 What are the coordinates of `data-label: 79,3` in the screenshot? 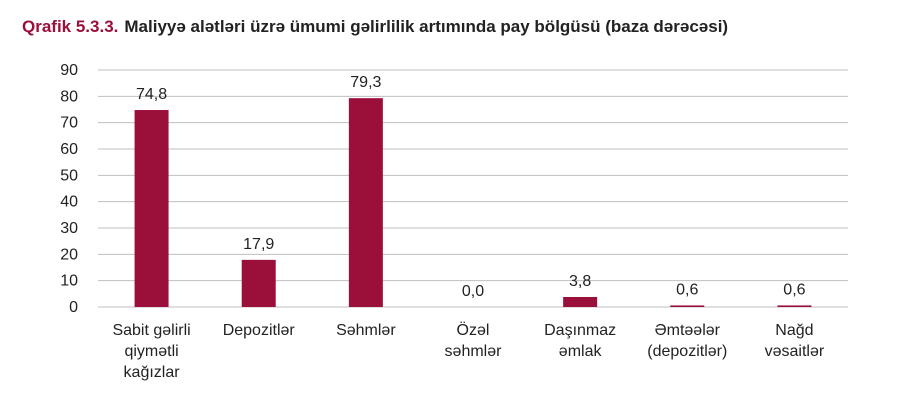 It's located at (365, 82).